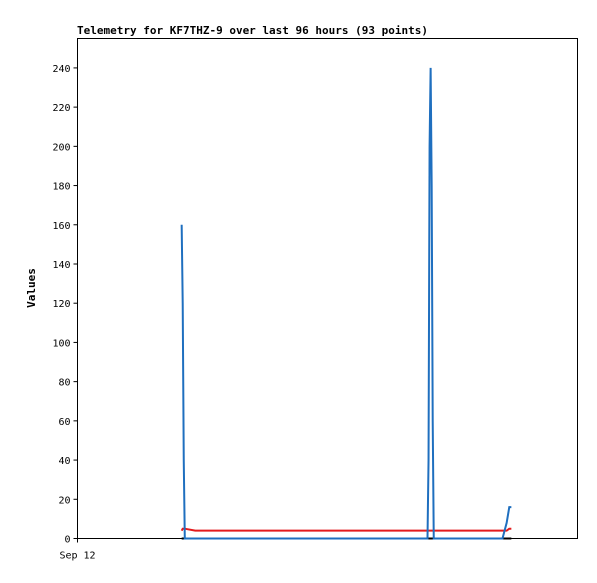  What do you see at coordinates (346, 529) in the screenshot?
I see `series-line` at bounding box center [346, 529].